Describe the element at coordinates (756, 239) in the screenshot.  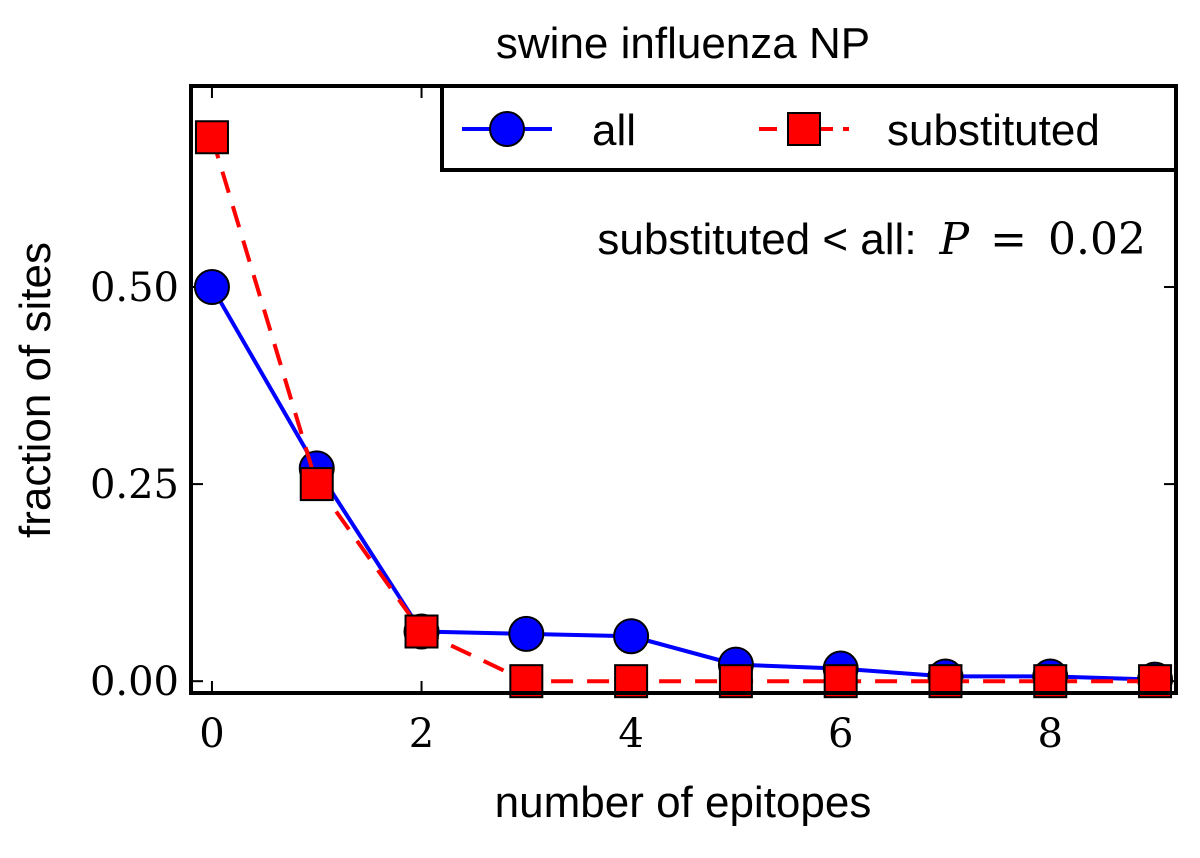
I see `annotation-text: substituted < all:` at that location.